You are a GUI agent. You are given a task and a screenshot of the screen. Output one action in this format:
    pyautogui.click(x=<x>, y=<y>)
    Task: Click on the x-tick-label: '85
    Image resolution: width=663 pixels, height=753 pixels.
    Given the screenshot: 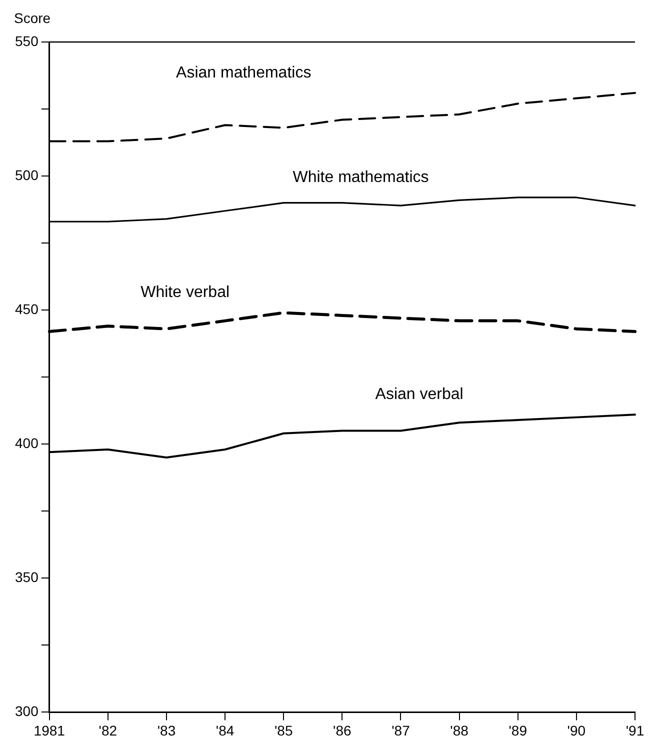 What is the action you would take?
    pyautogui.click(x=283, y=730)
    